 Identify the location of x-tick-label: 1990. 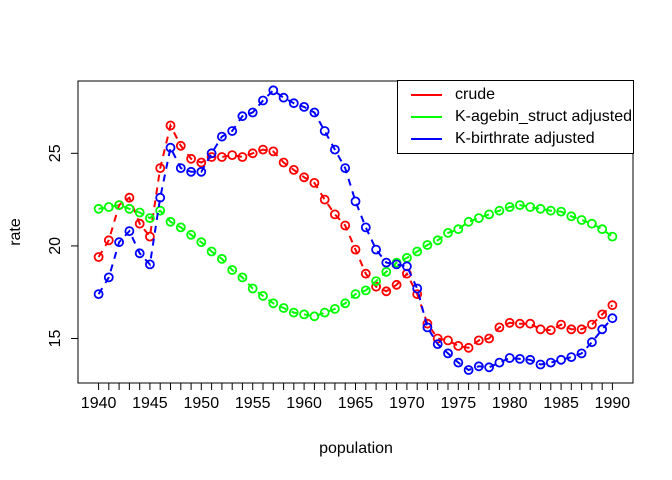
(613, 403).